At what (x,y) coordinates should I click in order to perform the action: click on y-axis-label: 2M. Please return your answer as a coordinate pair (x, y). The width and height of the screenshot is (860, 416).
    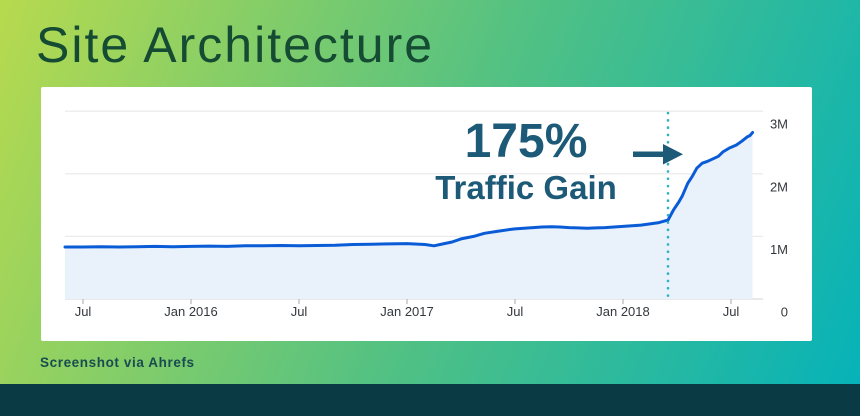
    Looking at the image, I should click on (779, 186).